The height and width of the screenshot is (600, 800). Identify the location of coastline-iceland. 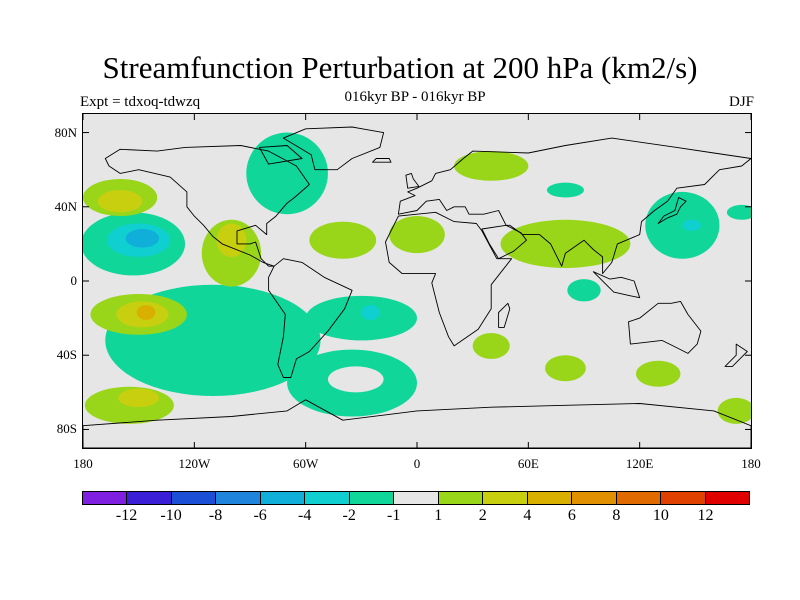
(382, 160).